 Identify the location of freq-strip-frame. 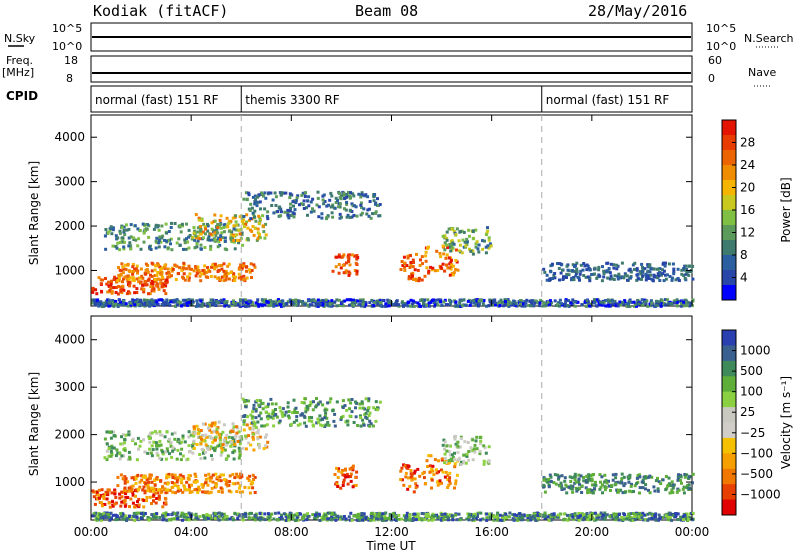
(391, 69).